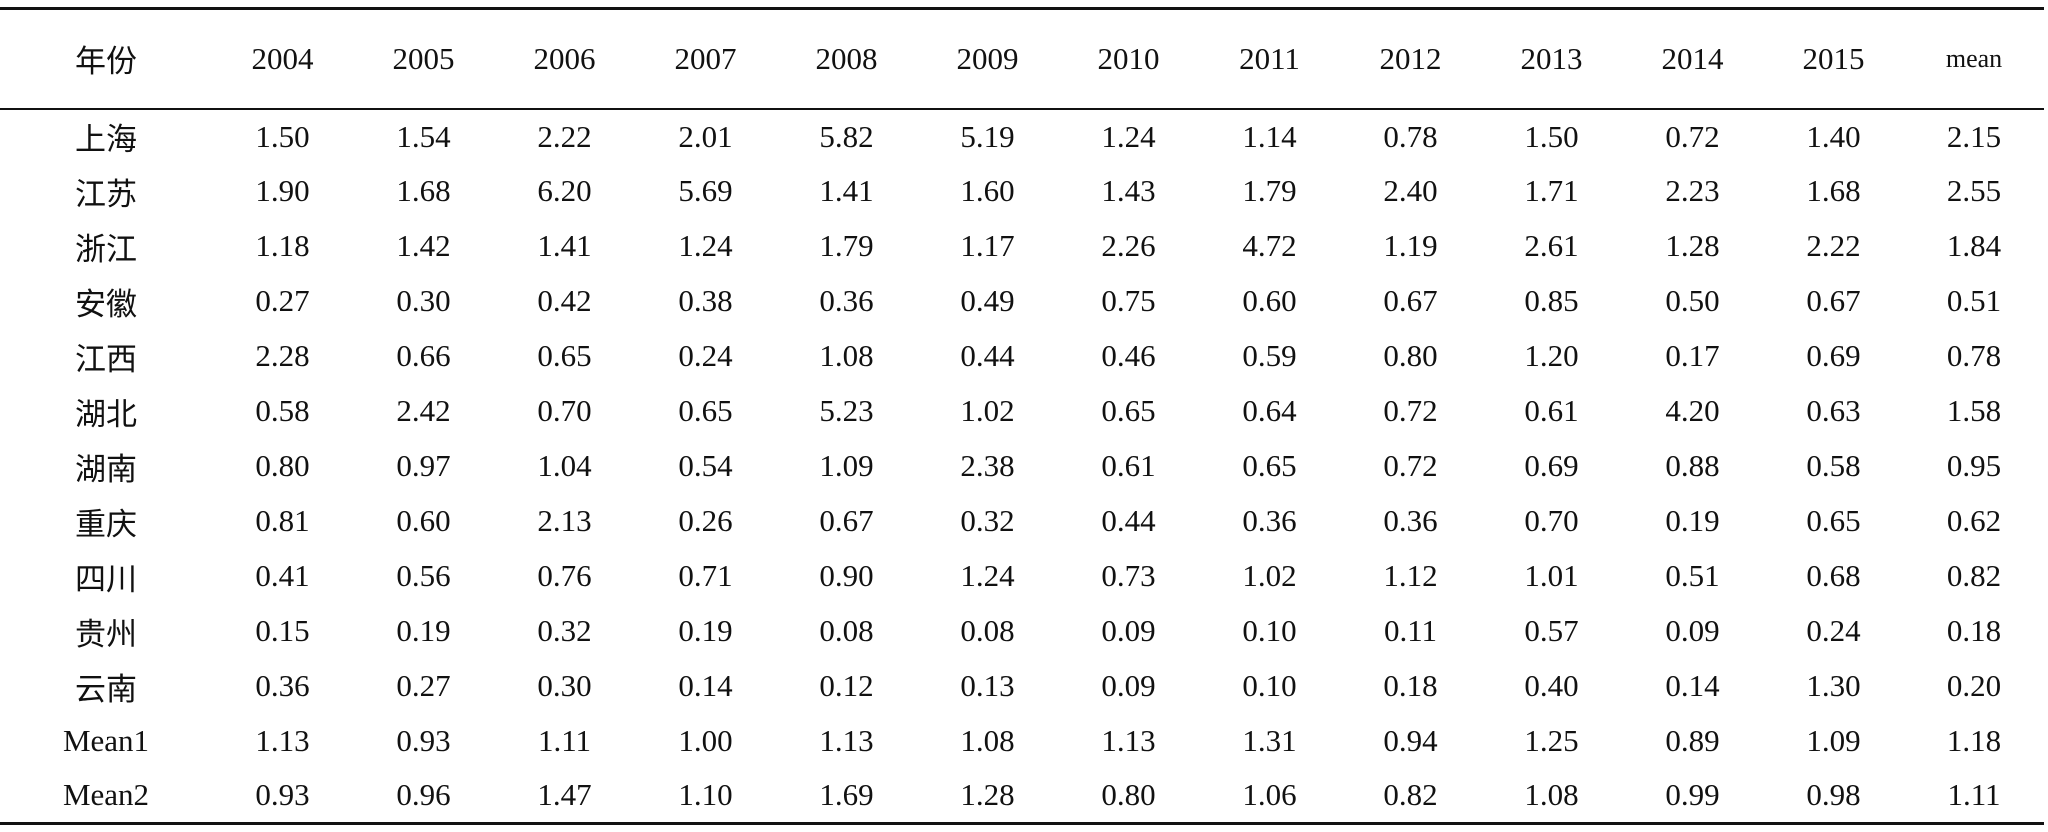 This screenshot has height=832, width=2048. Describe the element at coordinates (846, 575) in the screenshot. I see `value-cell: 0.90` at that location.